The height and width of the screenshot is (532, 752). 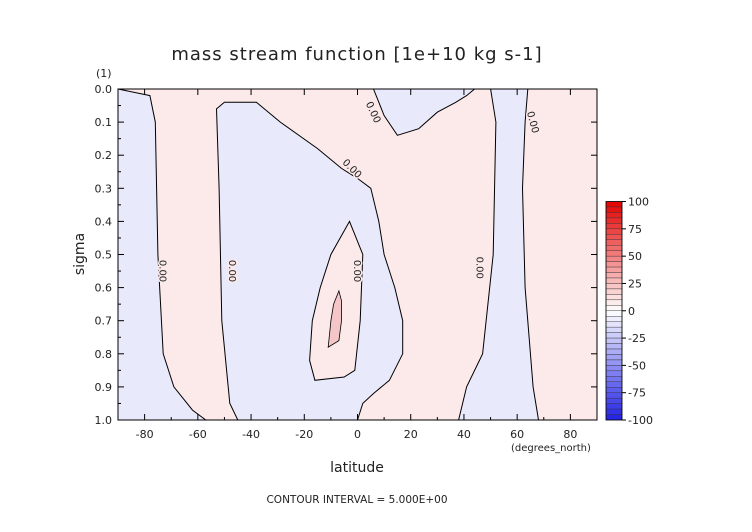 I want to click on colorbar-tick-label: 25, so click(x=635, y=283).